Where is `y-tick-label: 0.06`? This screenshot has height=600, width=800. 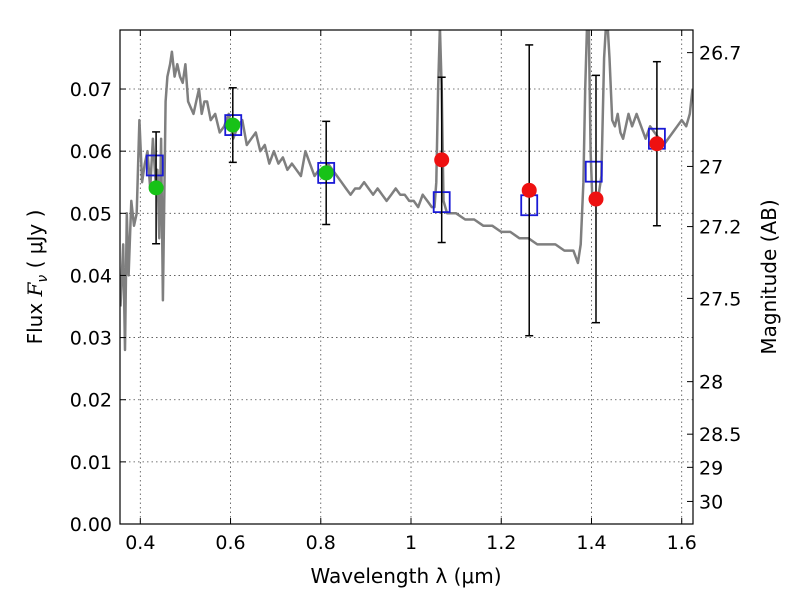
y-tick-label: 0.06 is located at coordinates (91, 152).